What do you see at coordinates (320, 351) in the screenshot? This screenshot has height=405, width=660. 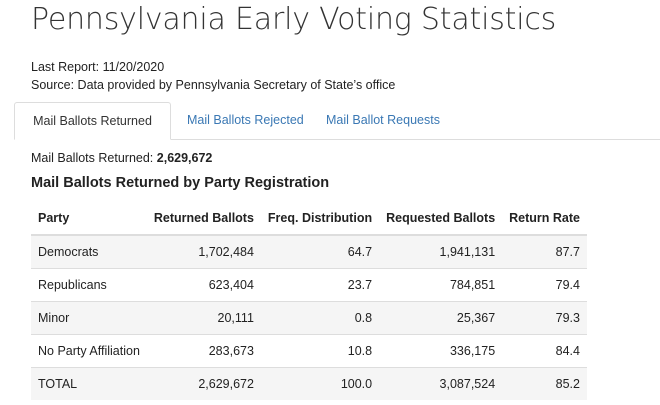 I see `cell-freq: 10.8` at bounding box center [320, 351].